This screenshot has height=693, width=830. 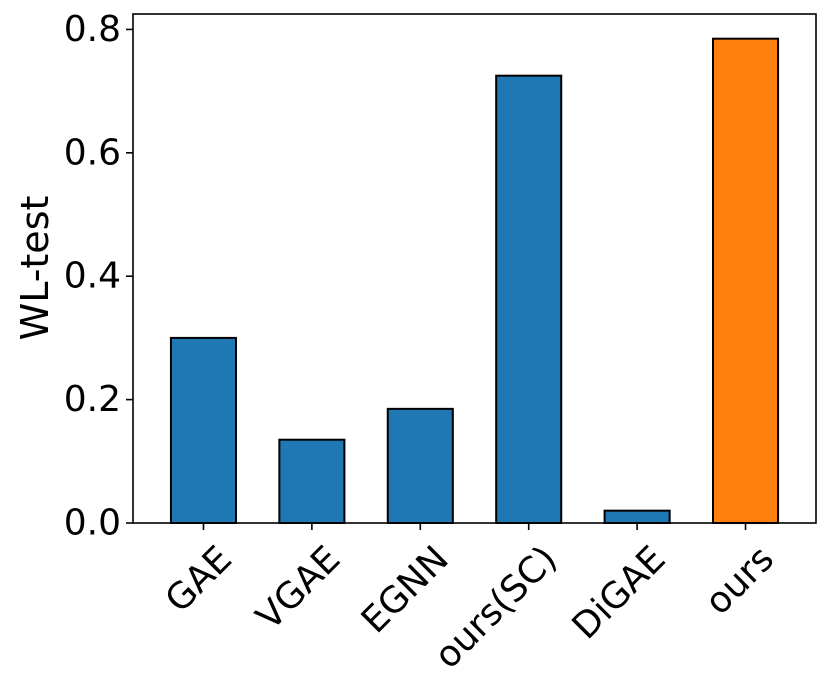 I want to click on bar-egnn, so click(x=420, y=465).